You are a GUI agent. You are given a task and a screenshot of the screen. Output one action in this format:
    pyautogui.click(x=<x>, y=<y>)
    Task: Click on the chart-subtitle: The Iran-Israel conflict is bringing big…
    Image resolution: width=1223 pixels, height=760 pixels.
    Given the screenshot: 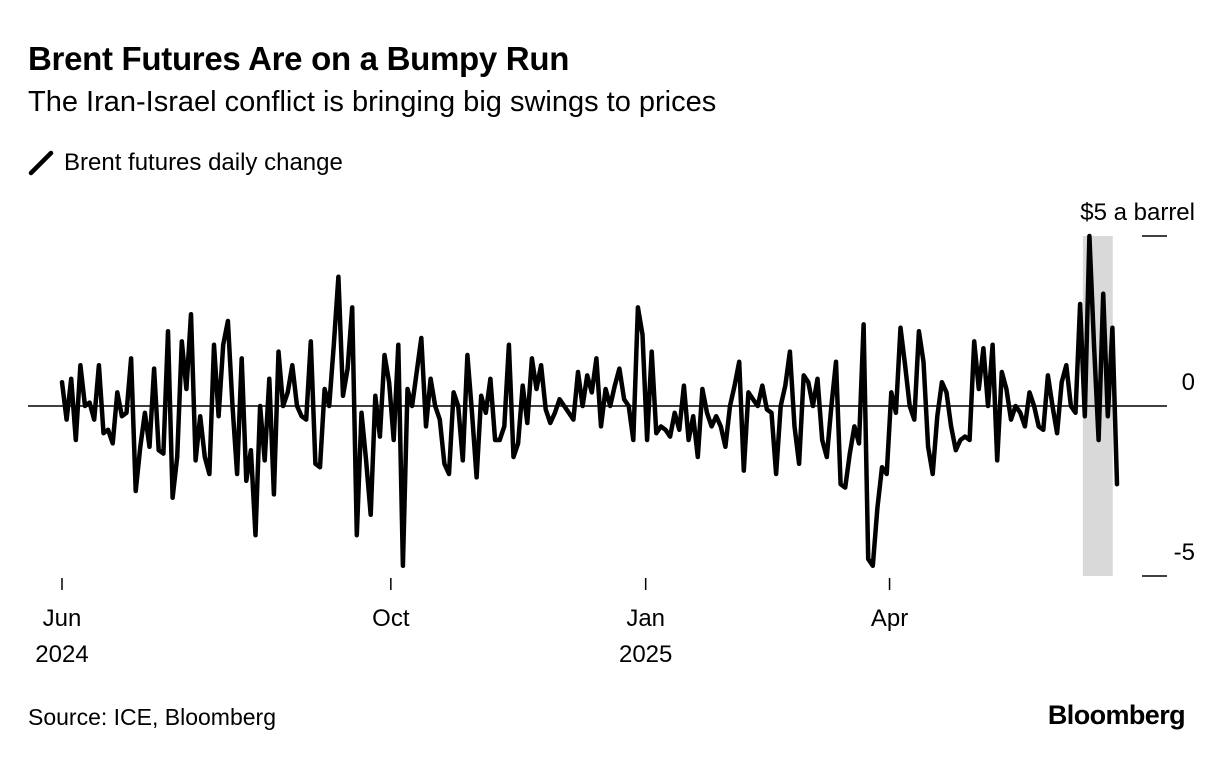 What is the action you would take?
    pyautogui.click(x=372, y=102)
    